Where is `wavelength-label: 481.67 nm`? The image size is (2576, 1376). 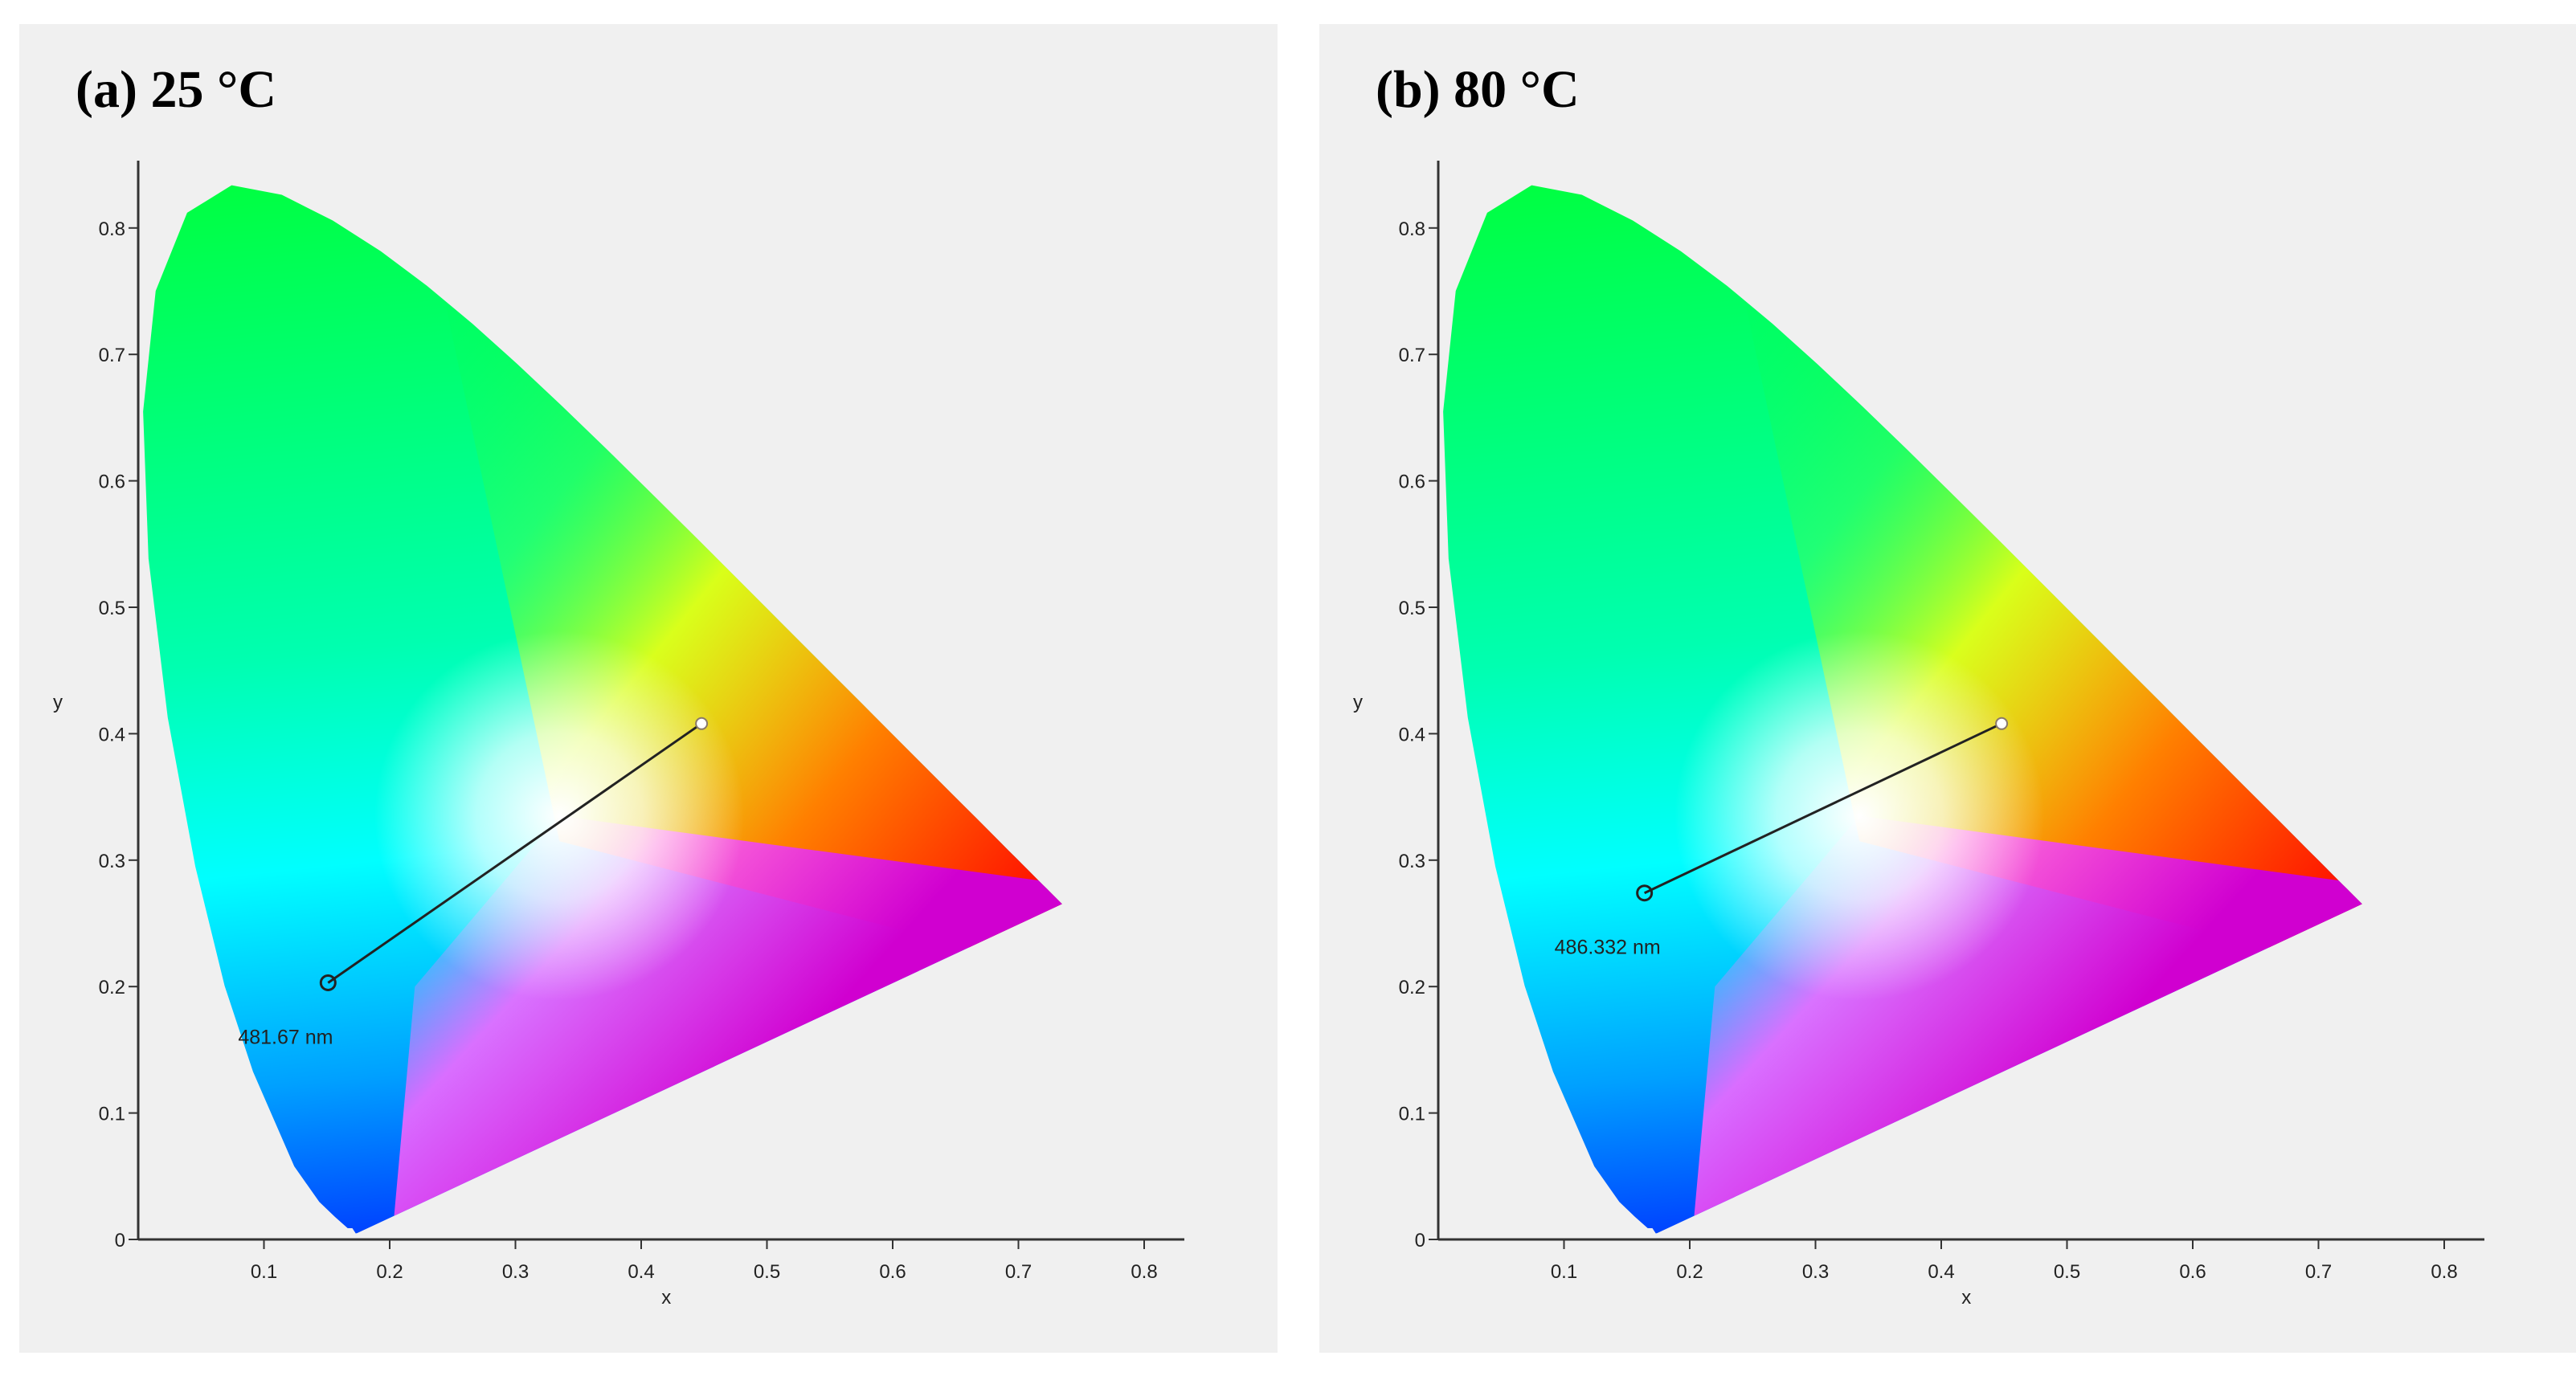
wavelength-label: 481.67 nm is located at coordinates (286, 1037).